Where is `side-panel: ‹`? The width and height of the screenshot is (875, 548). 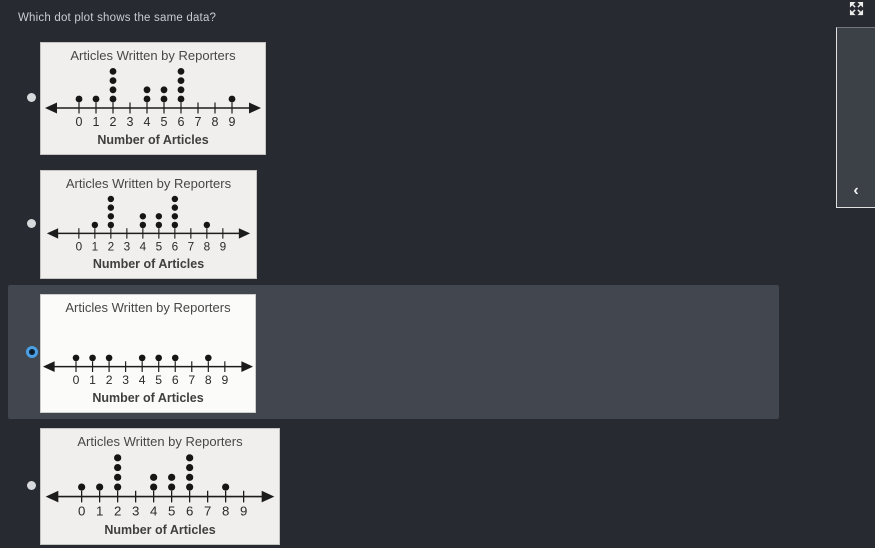
side-panel: ‹ is located at coordinates (855, 117).